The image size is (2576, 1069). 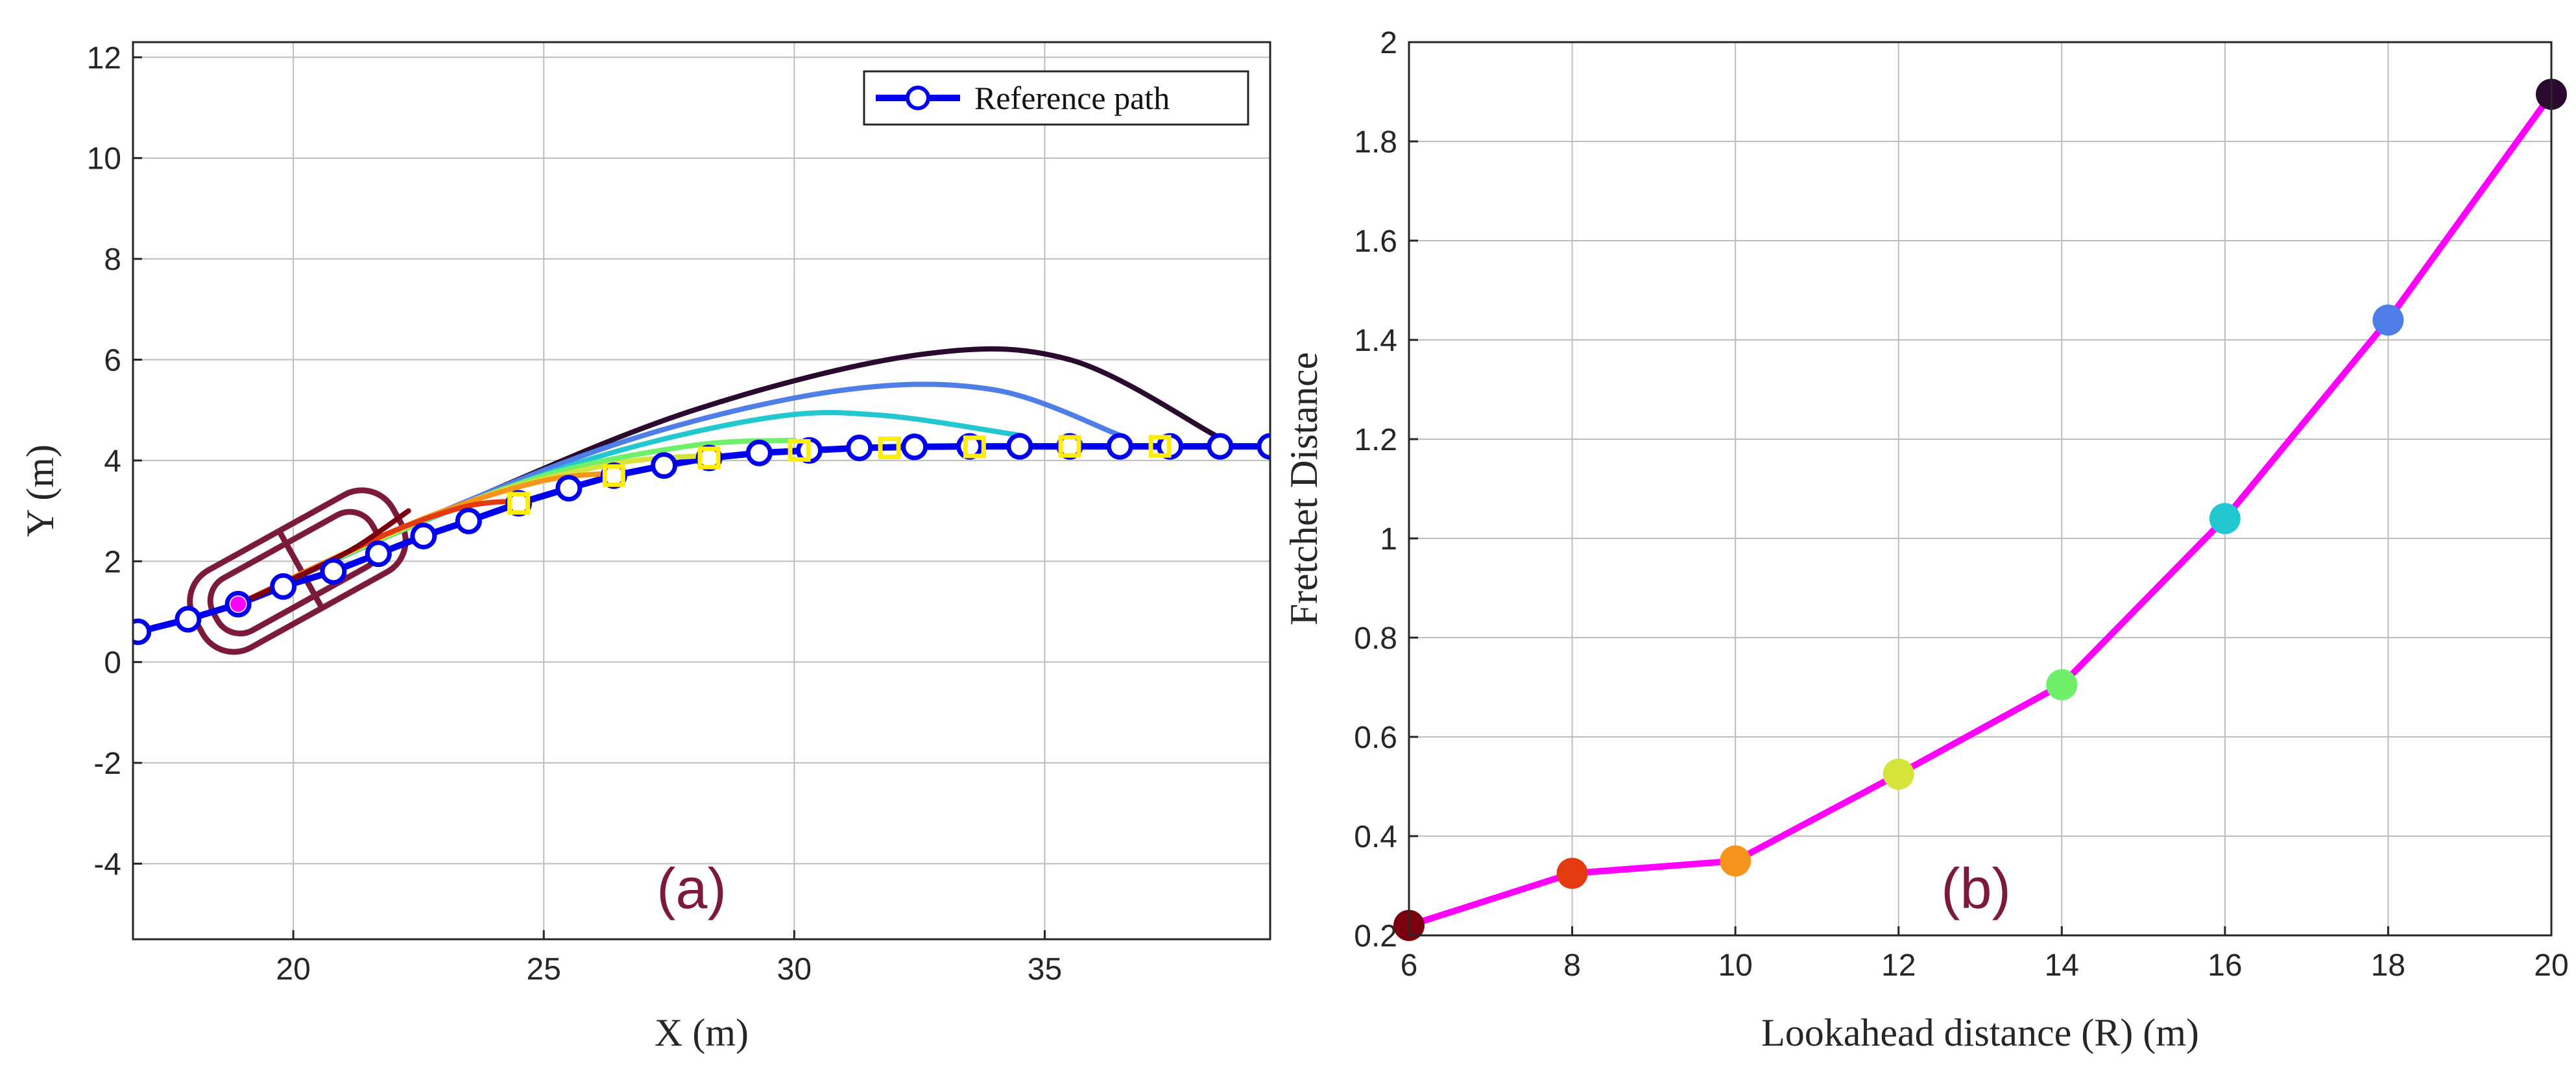 What do you see at coordinates (544, 969) in the screenshot?
I see `x-tick-label-a: 25` at bounding box center [544, 969].